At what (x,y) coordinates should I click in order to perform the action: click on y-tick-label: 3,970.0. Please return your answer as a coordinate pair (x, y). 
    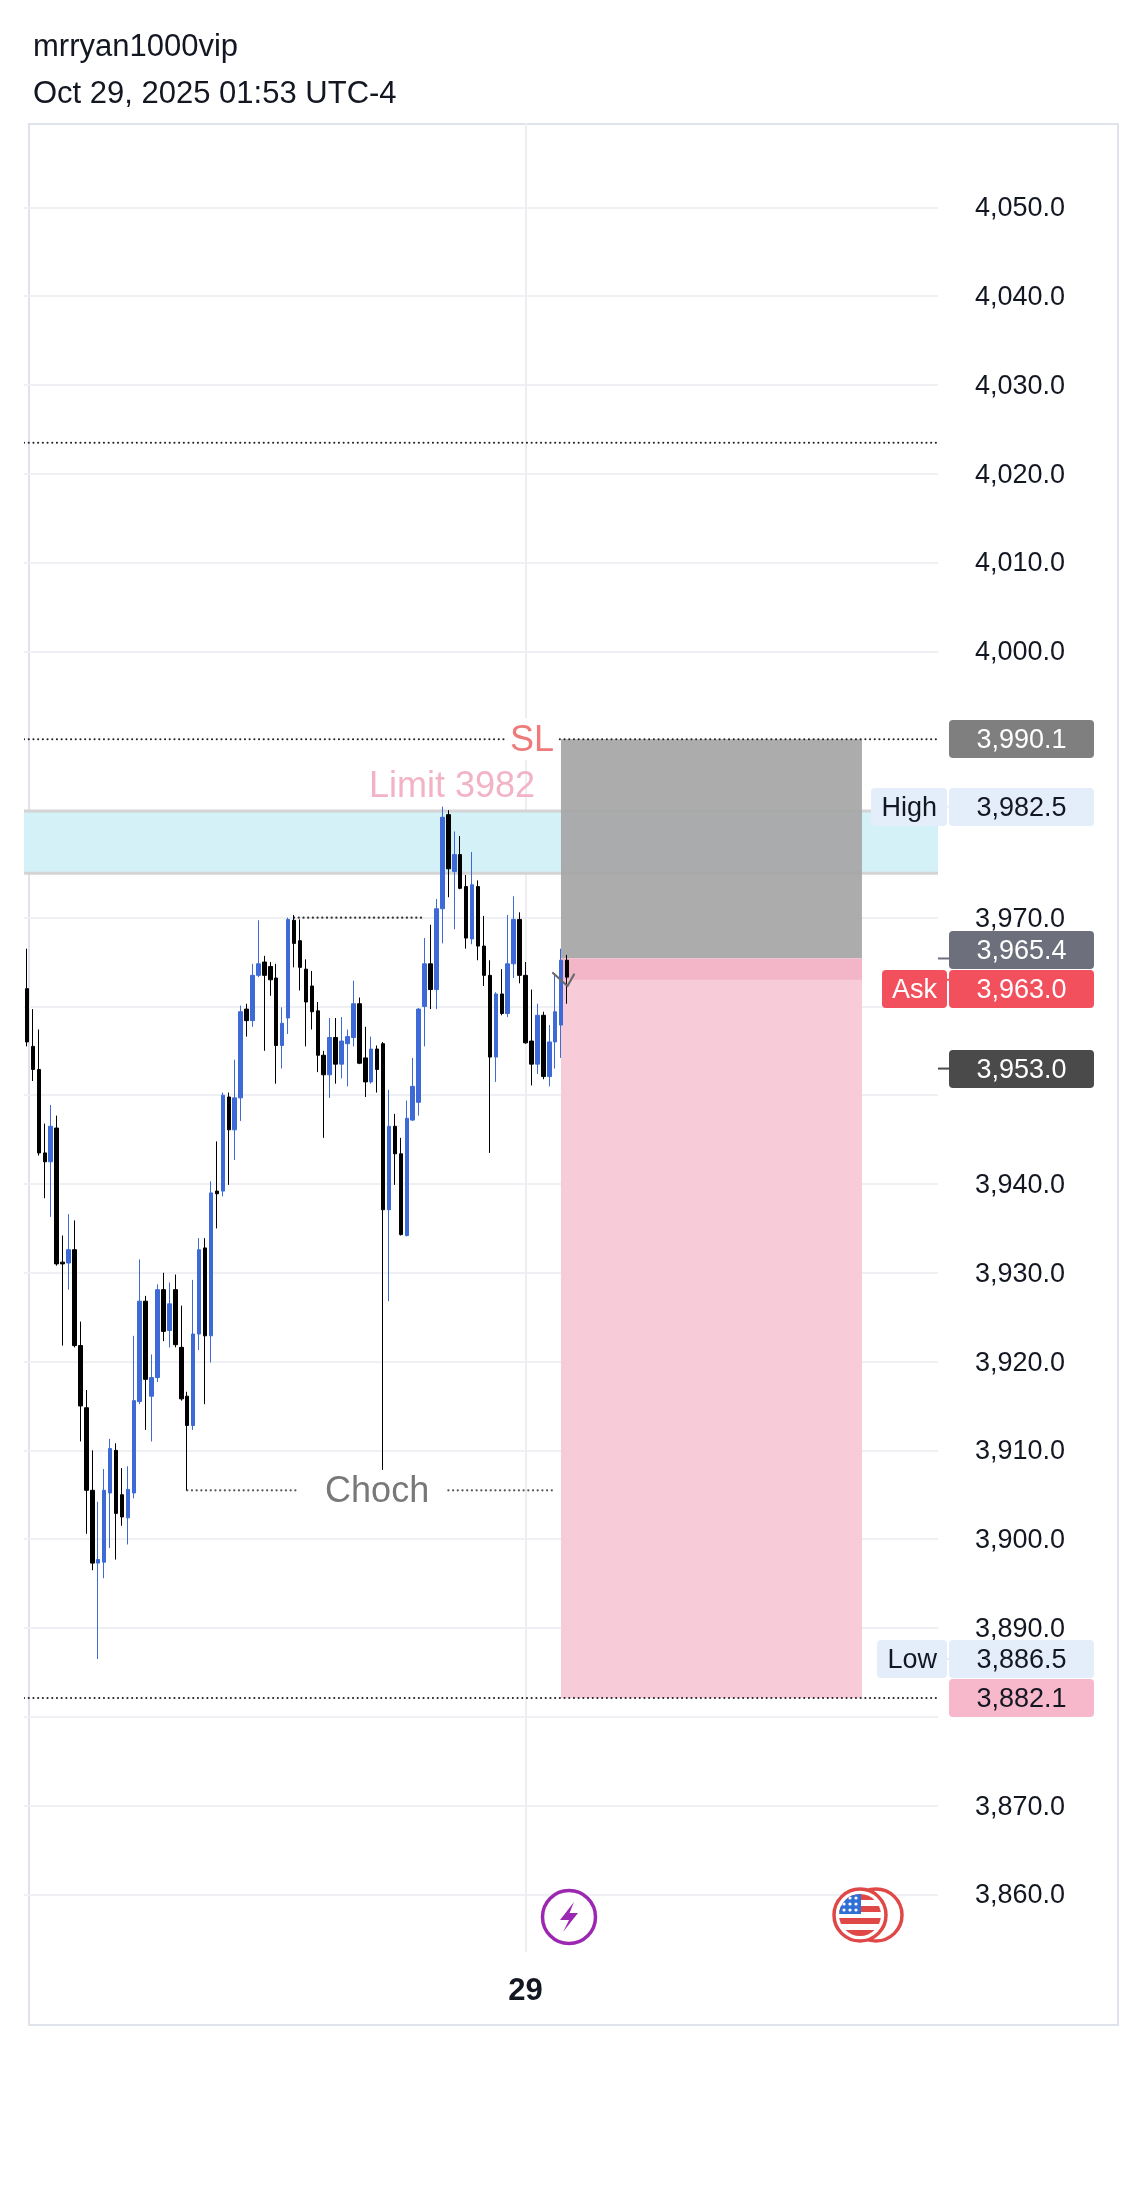
    Looking at the image, I should click on (1020, 917).